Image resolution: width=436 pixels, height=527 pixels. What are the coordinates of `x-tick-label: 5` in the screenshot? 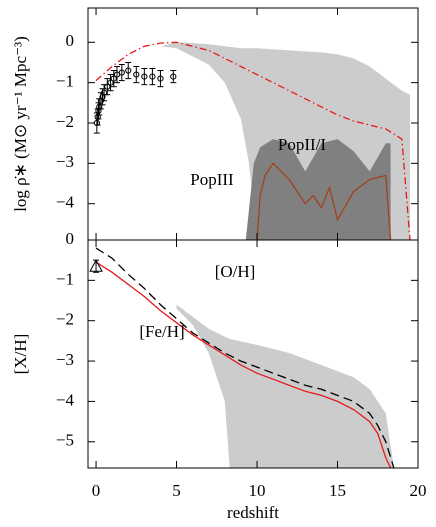 It's located at (176, 490).